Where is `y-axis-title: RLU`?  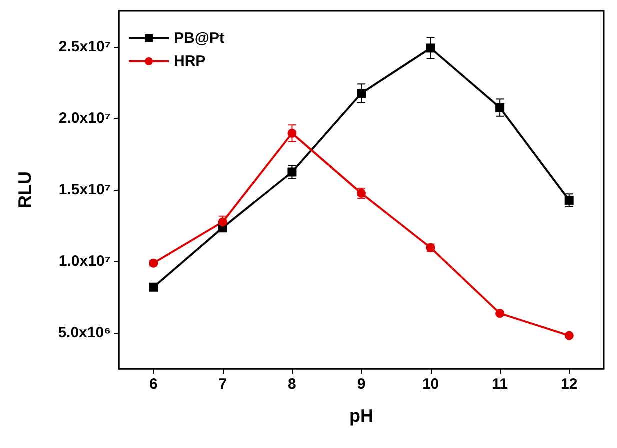
y-axis-title: RLU is located at coordinates (25, 190).